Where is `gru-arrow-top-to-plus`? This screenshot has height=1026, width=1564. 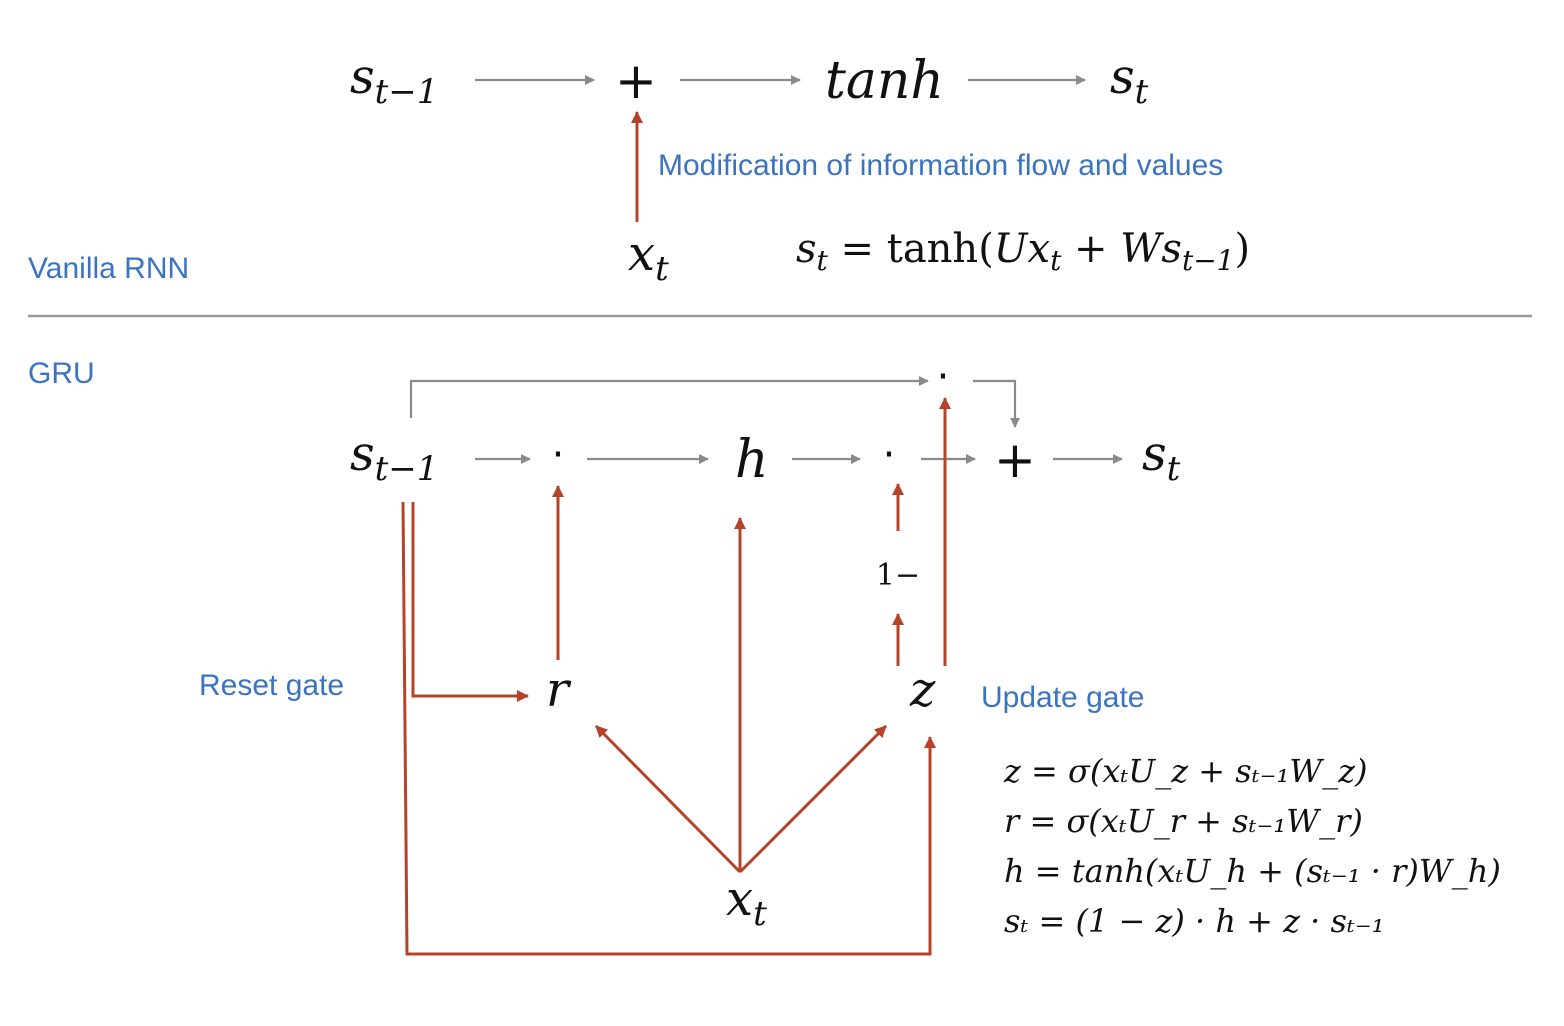 gru-arrow-top-to-plus is located at coordinates (996, 403).